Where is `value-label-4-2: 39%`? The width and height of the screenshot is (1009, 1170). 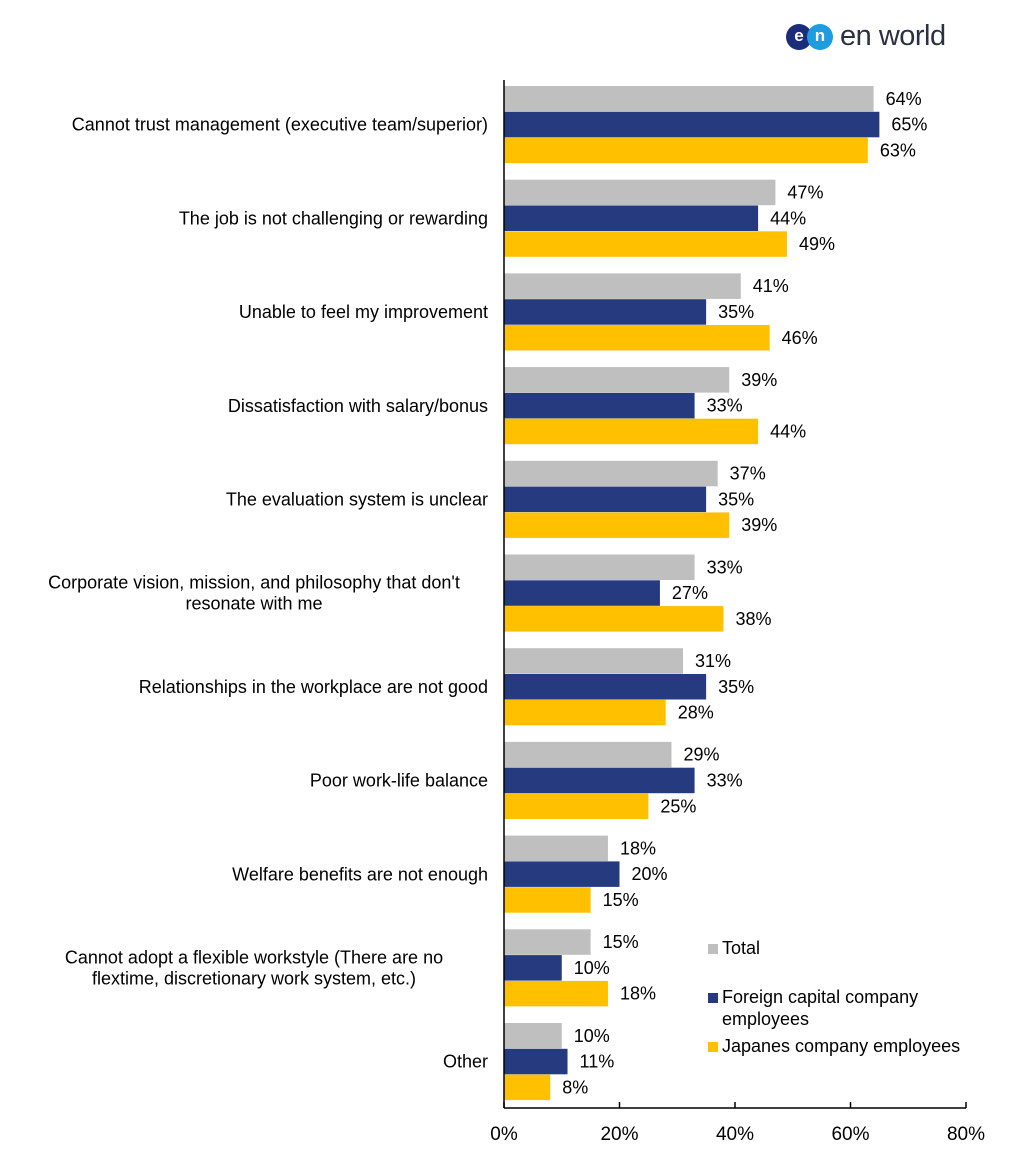
value-label-4-2: 39% is located at coordinates (759, 525).